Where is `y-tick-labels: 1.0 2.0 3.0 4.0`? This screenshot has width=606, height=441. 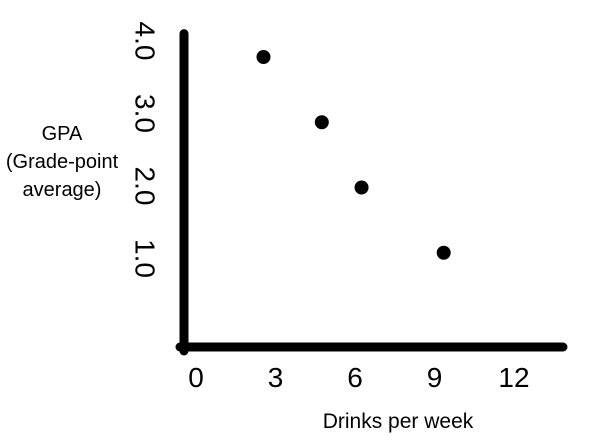
y-tick-labels: 1.0 2.0 3.0 4.0 is located at coordinates (145, 150).